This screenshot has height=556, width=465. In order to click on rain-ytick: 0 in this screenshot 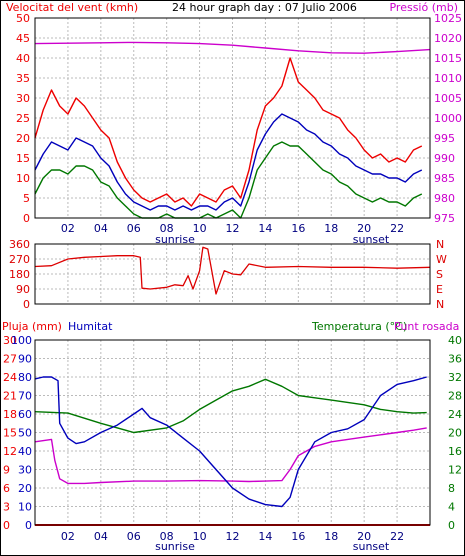, I will do `click(6, 525)`.